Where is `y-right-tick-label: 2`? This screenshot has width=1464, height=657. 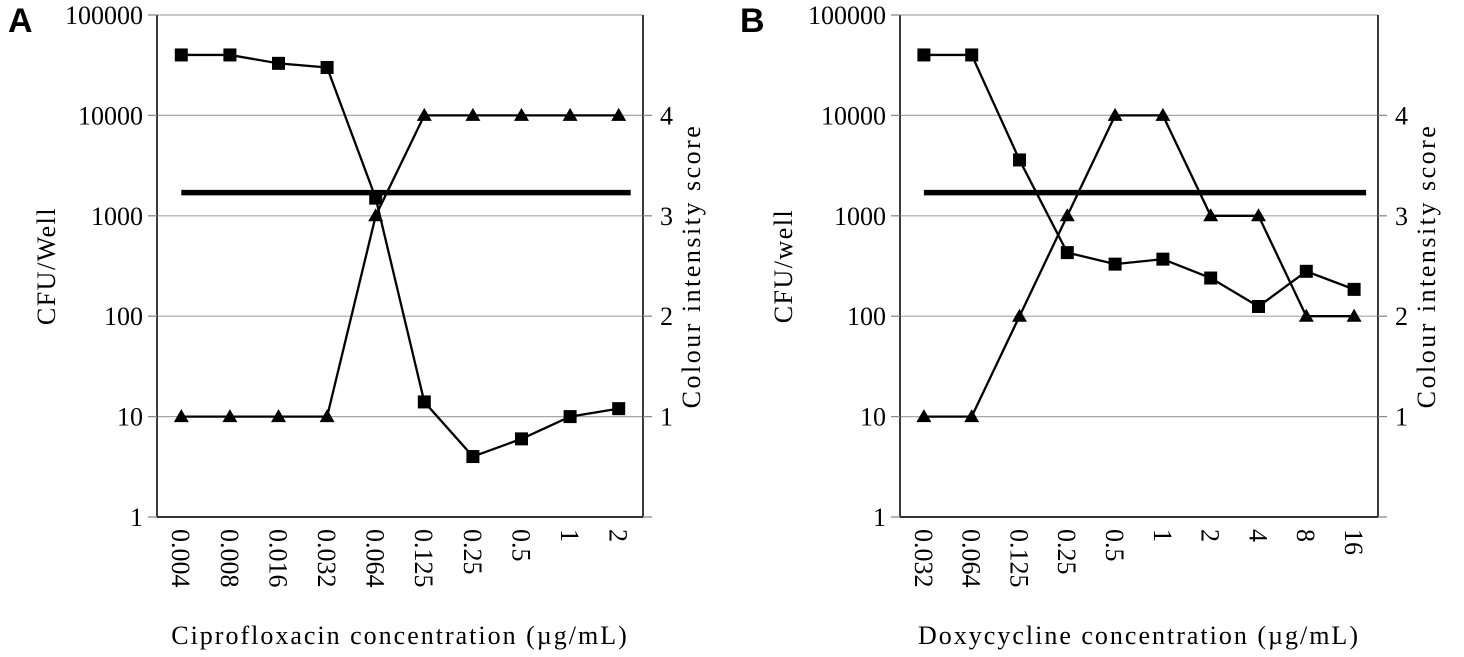
y-right-tick-label: 2 is located at coordinates (666, 316).